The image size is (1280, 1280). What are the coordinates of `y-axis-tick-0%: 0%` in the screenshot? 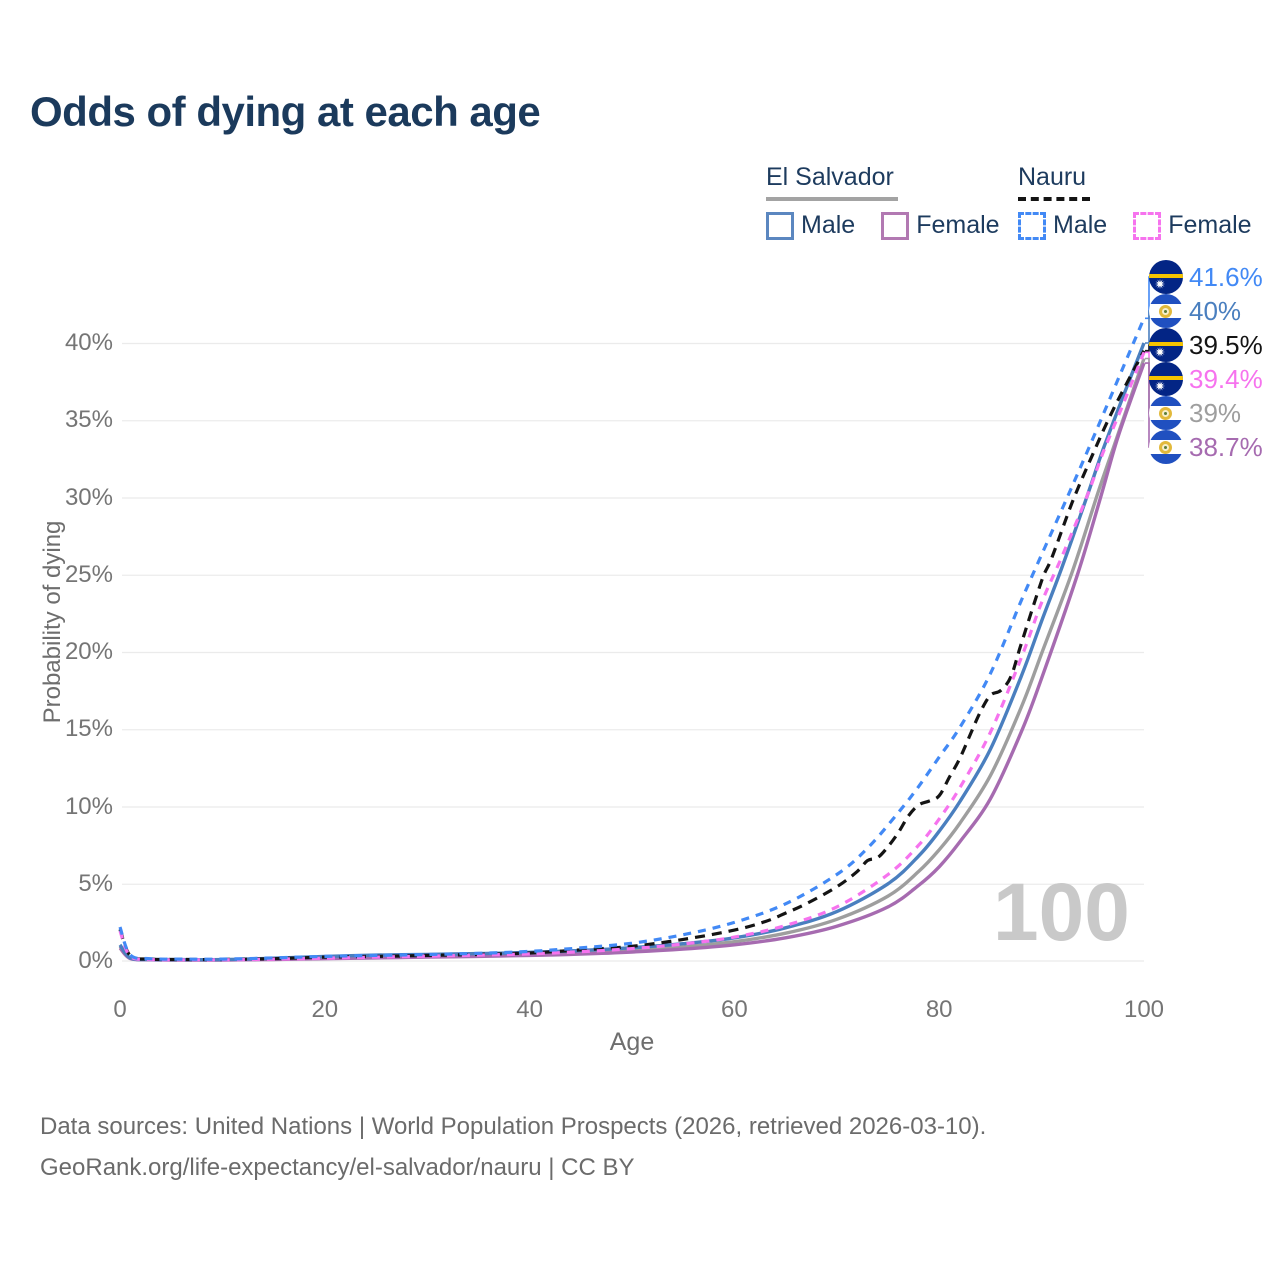 It's located at (95, 960).